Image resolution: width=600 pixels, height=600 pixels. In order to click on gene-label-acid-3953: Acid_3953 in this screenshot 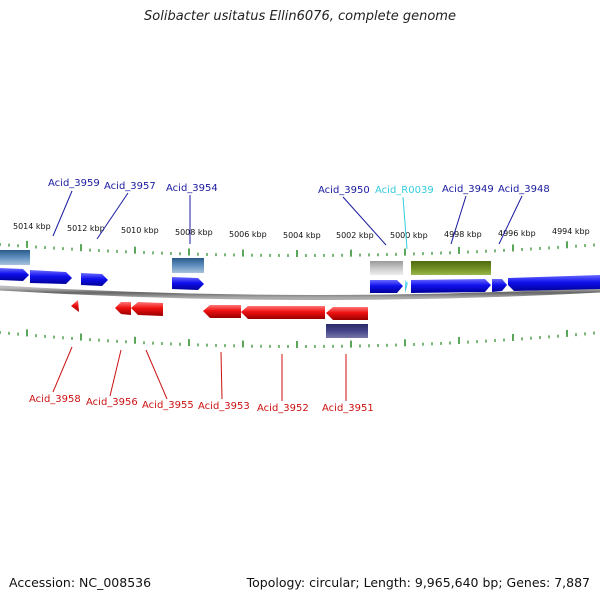, I will do `click(224, 406)`.